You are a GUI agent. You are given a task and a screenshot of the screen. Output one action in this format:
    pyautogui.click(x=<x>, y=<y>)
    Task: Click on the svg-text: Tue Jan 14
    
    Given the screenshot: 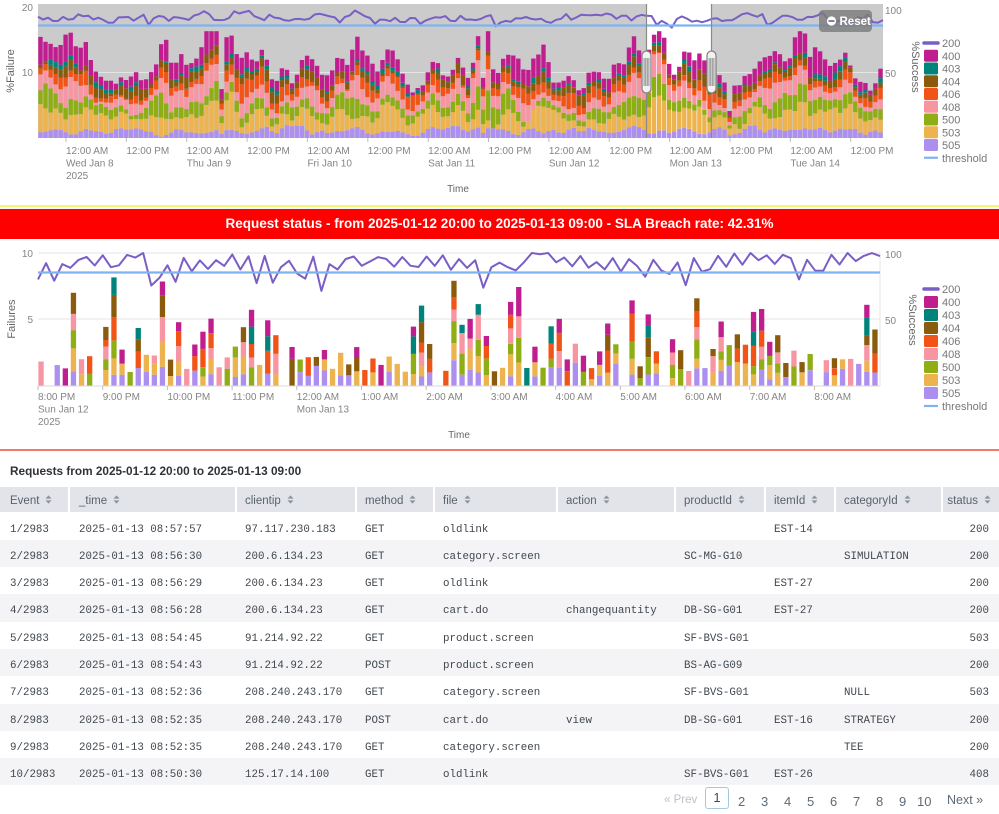 What is the action you would take?
    pyautogui.click(x=815, y=164)
    